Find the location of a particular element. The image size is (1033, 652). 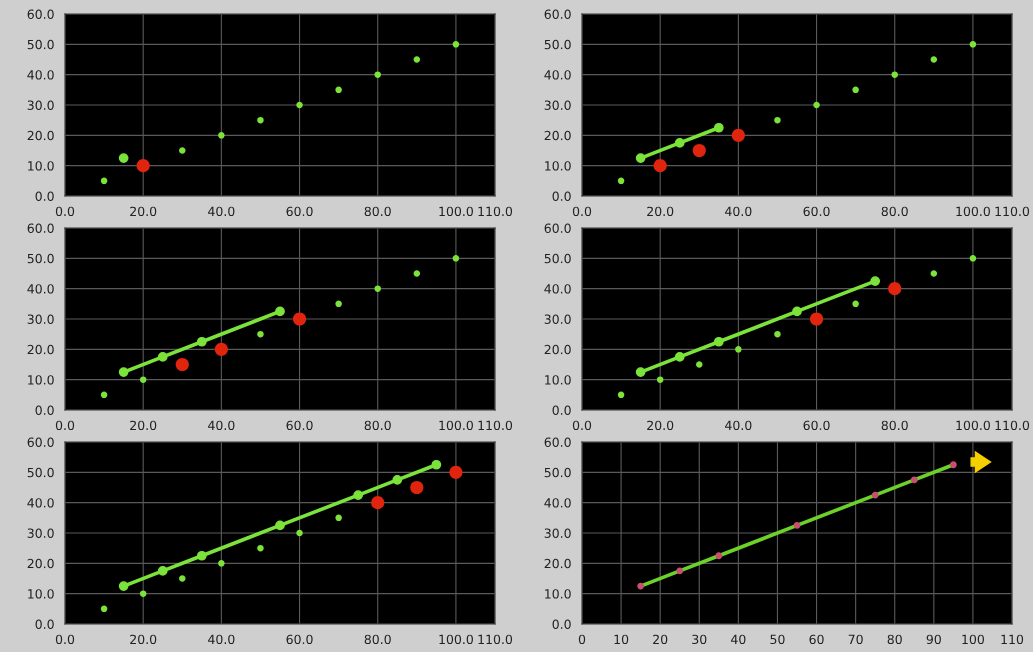

x-tick-label: 80 is located at coordinates (894, 639).